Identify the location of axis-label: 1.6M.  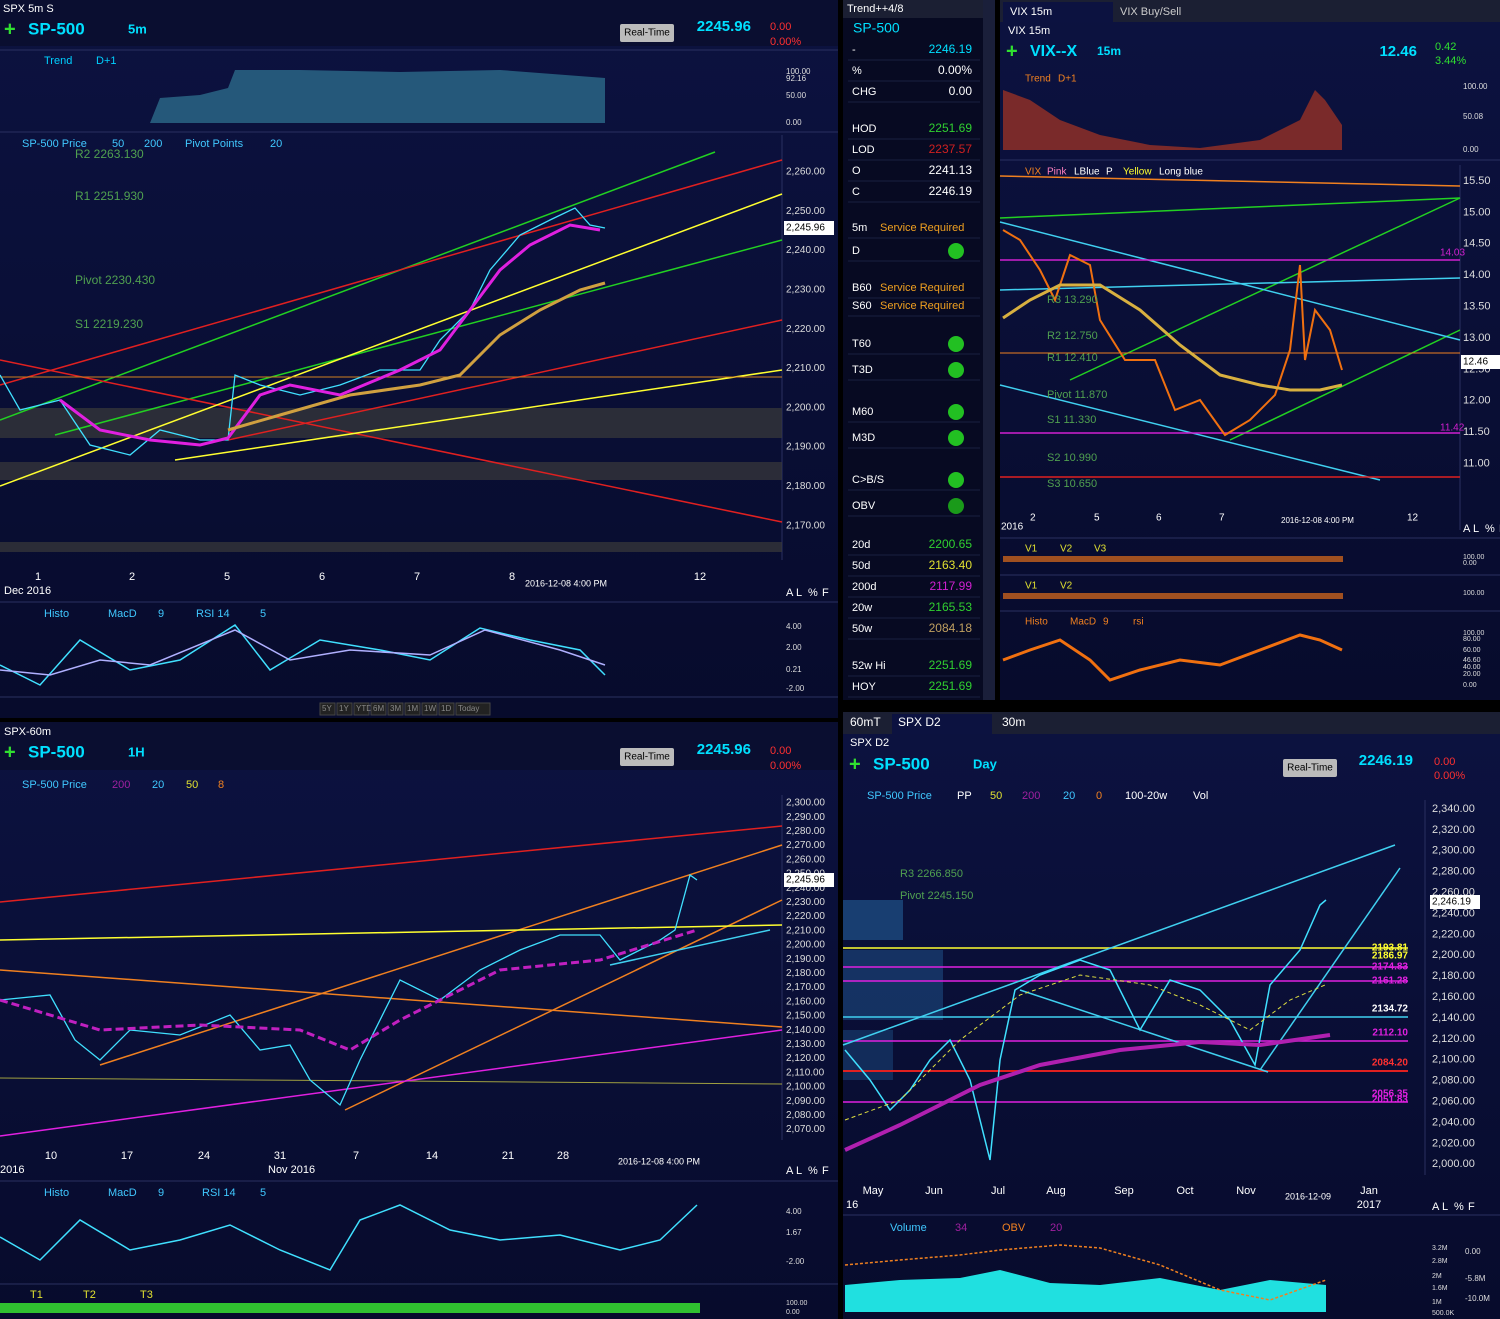
(1440, 1288).